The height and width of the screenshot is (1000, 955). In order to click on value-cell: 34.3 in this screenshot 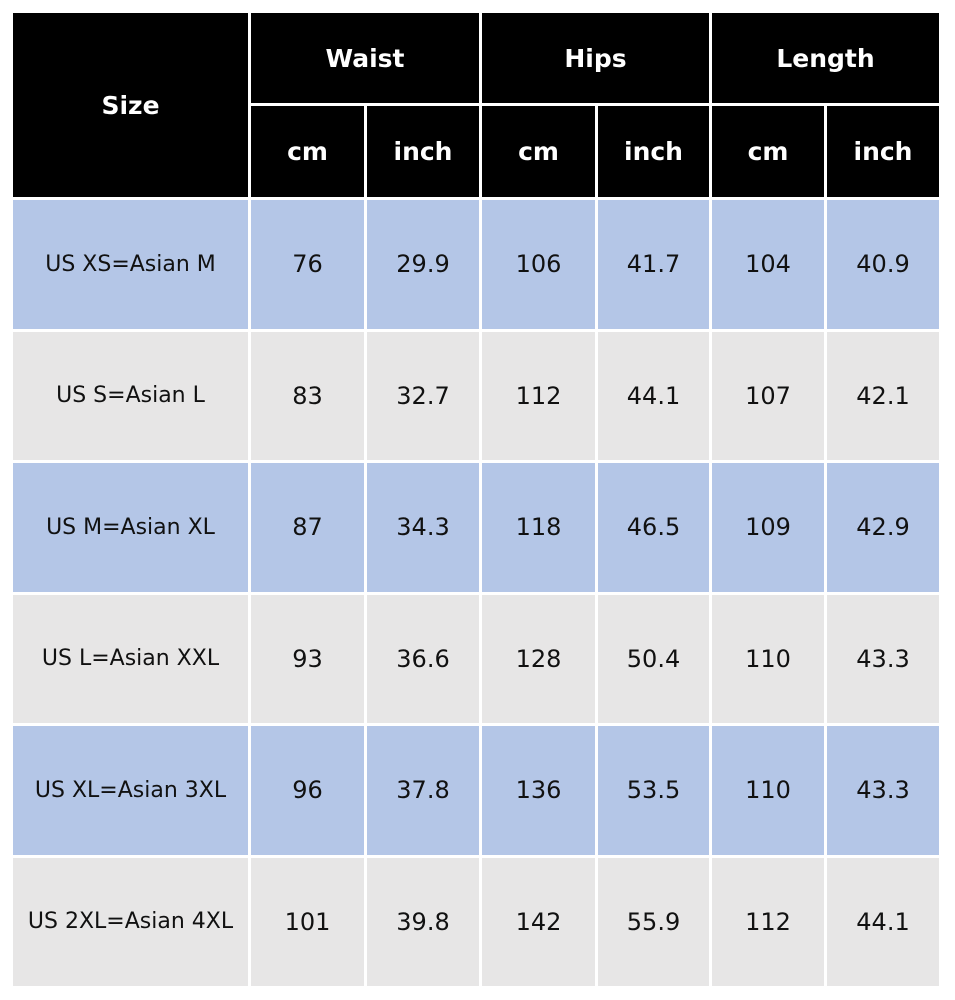, I will do `click(423, 527)`.